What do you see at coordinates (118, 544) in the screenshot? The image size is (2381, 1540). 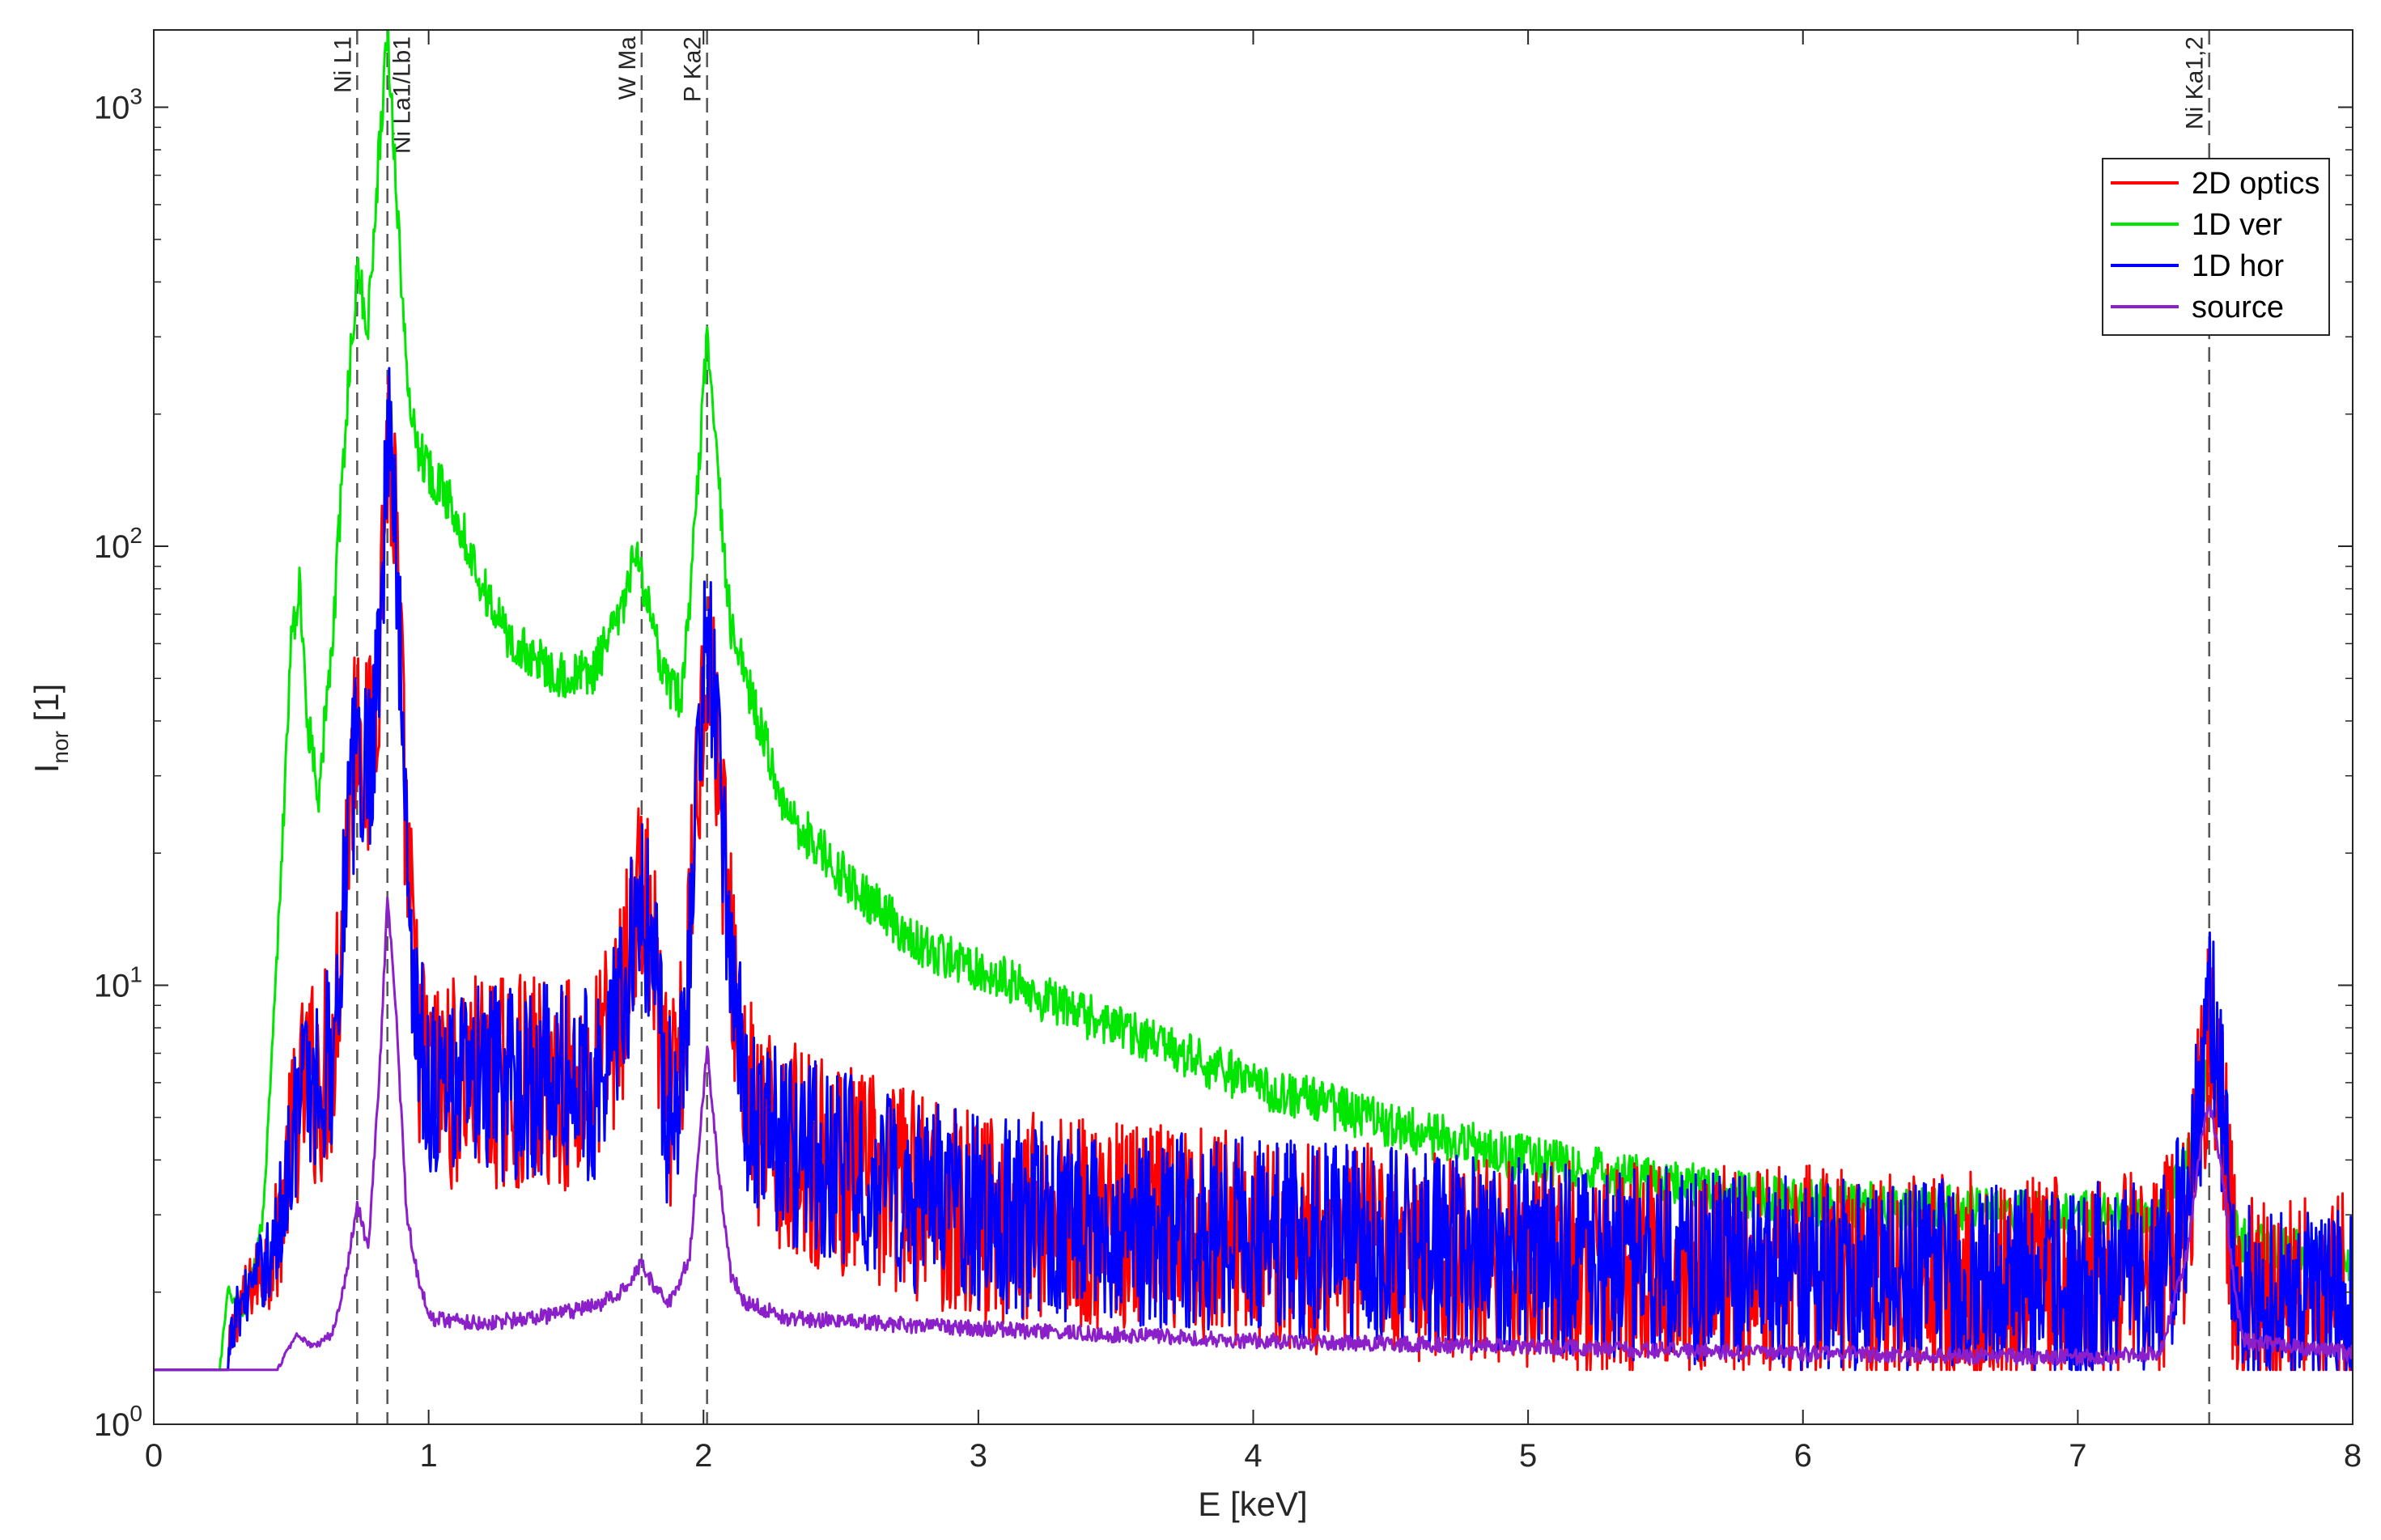 I see `y-tick-label: 10²` at bounding box center [118, 544].